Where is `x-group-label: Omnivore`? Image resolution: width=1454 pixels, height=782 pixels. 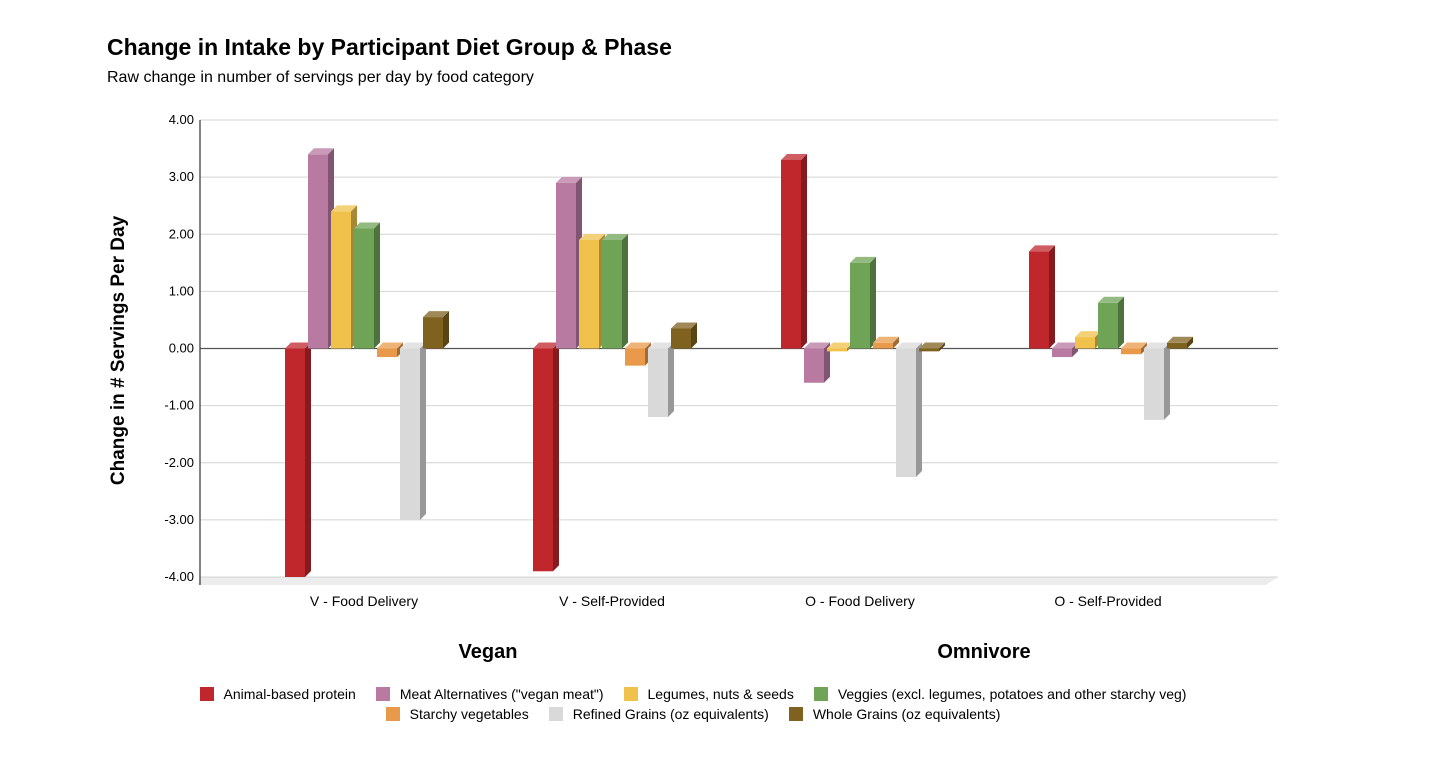
x-group-label: Omnivore is located at coordinates (983, 652).